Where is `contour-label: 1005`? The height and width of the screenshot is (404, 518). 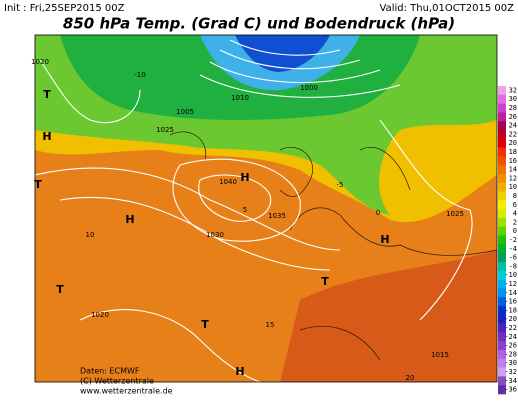 contour-label: 1005 is located at coordinates (185, 112).